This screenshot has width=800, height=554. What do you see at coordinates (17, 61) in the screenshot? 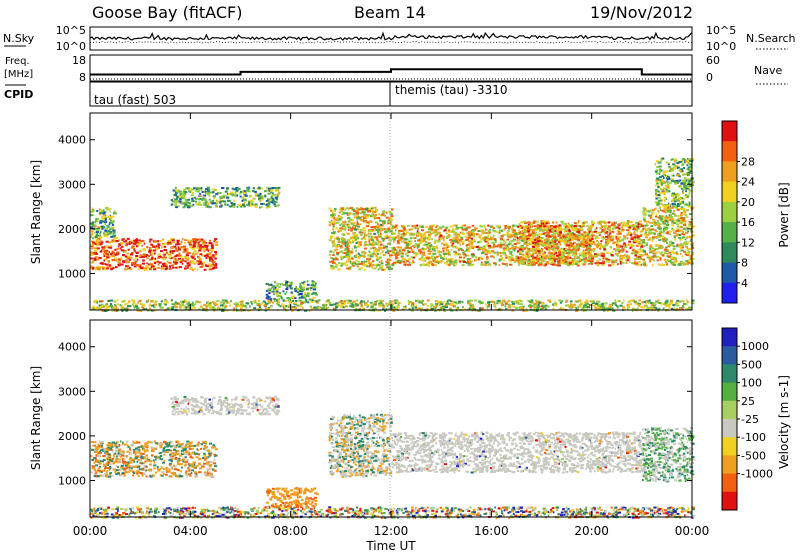
I see `freq-label: Freq.` at bounding box center [17, 61].